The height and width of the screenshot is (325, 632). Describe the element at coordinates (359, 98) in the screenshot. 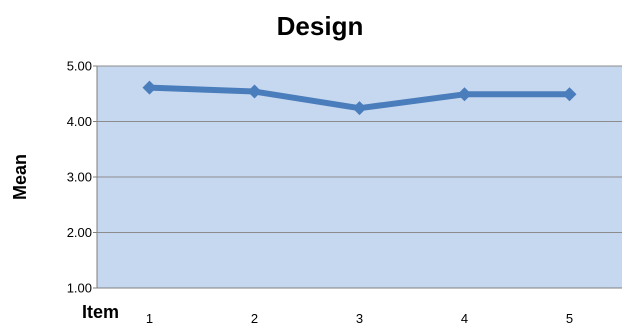

I see `series-layer` at that location.